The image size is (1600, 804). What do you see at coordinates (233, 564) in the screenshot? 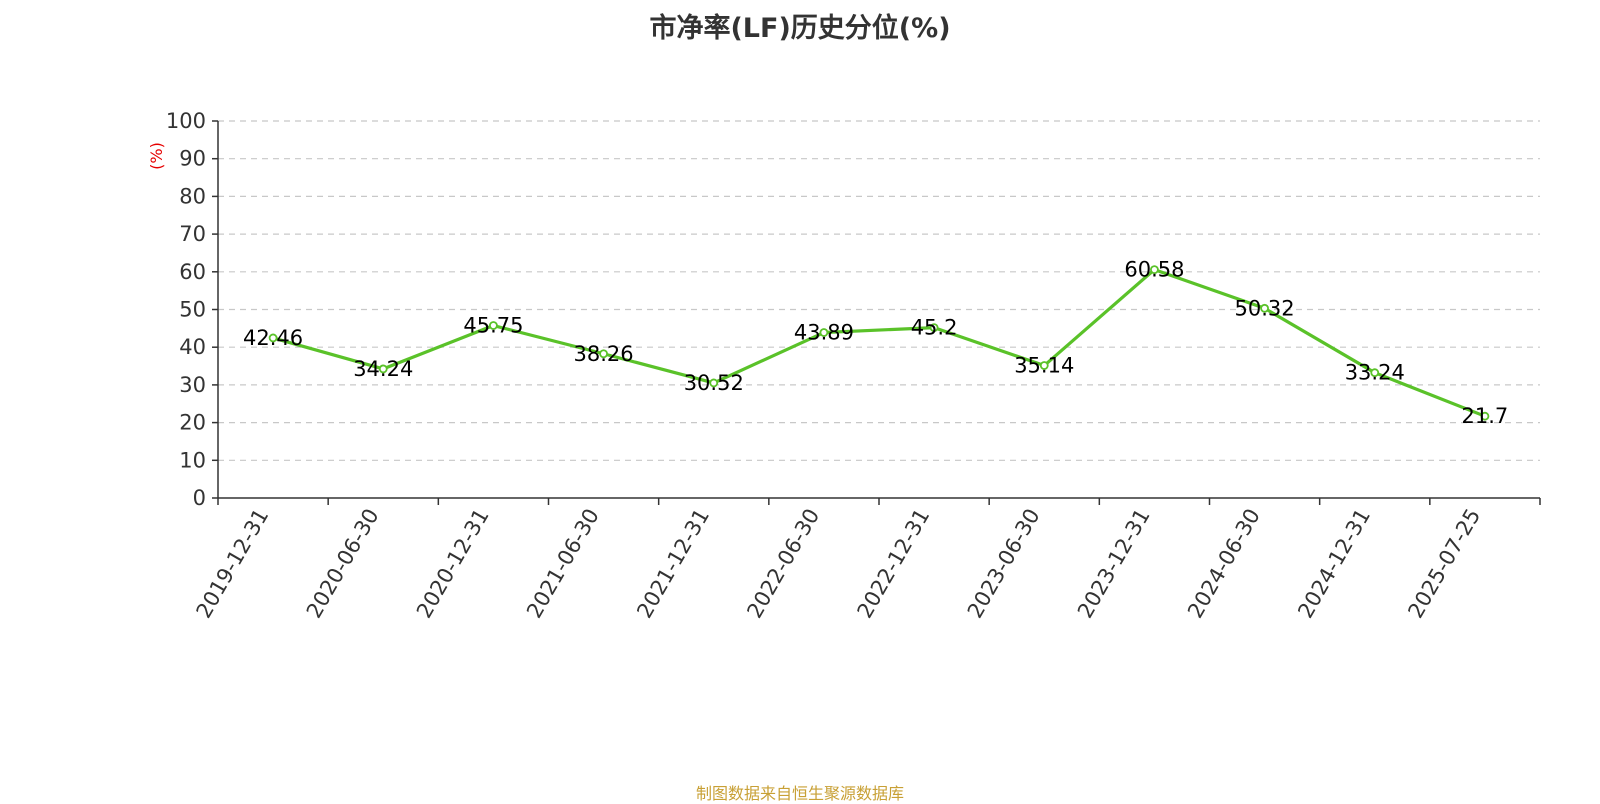
I see `x-tick-label: 2019-12-31` at bounding box center [233, 564].